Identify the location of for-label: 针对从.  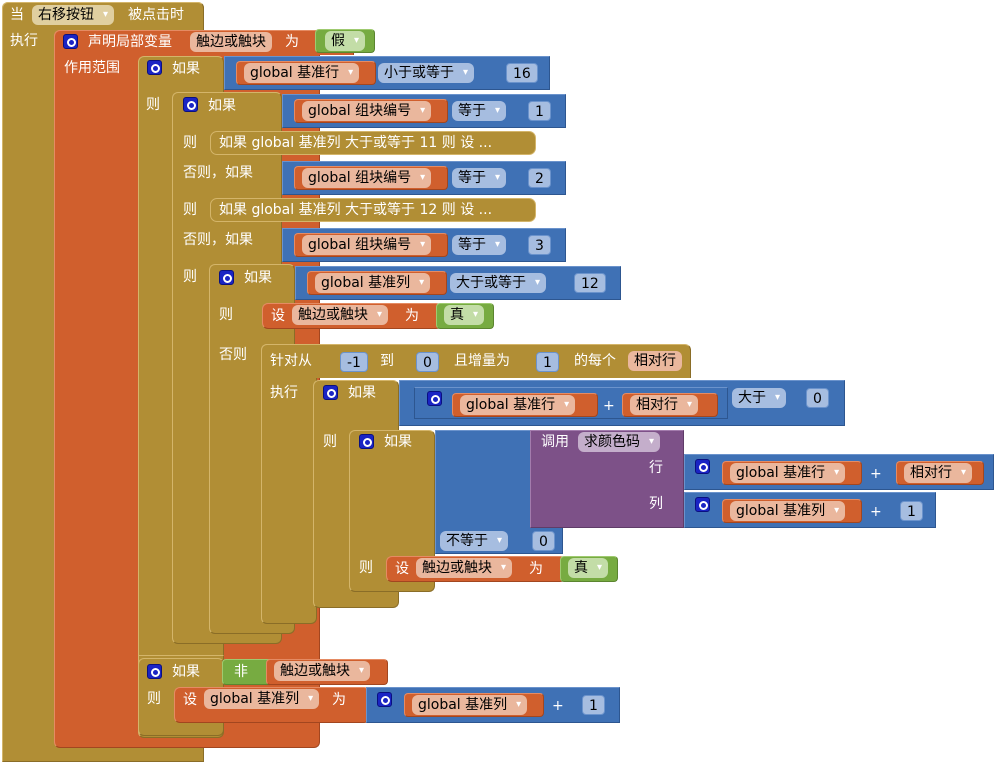
(291, 361).